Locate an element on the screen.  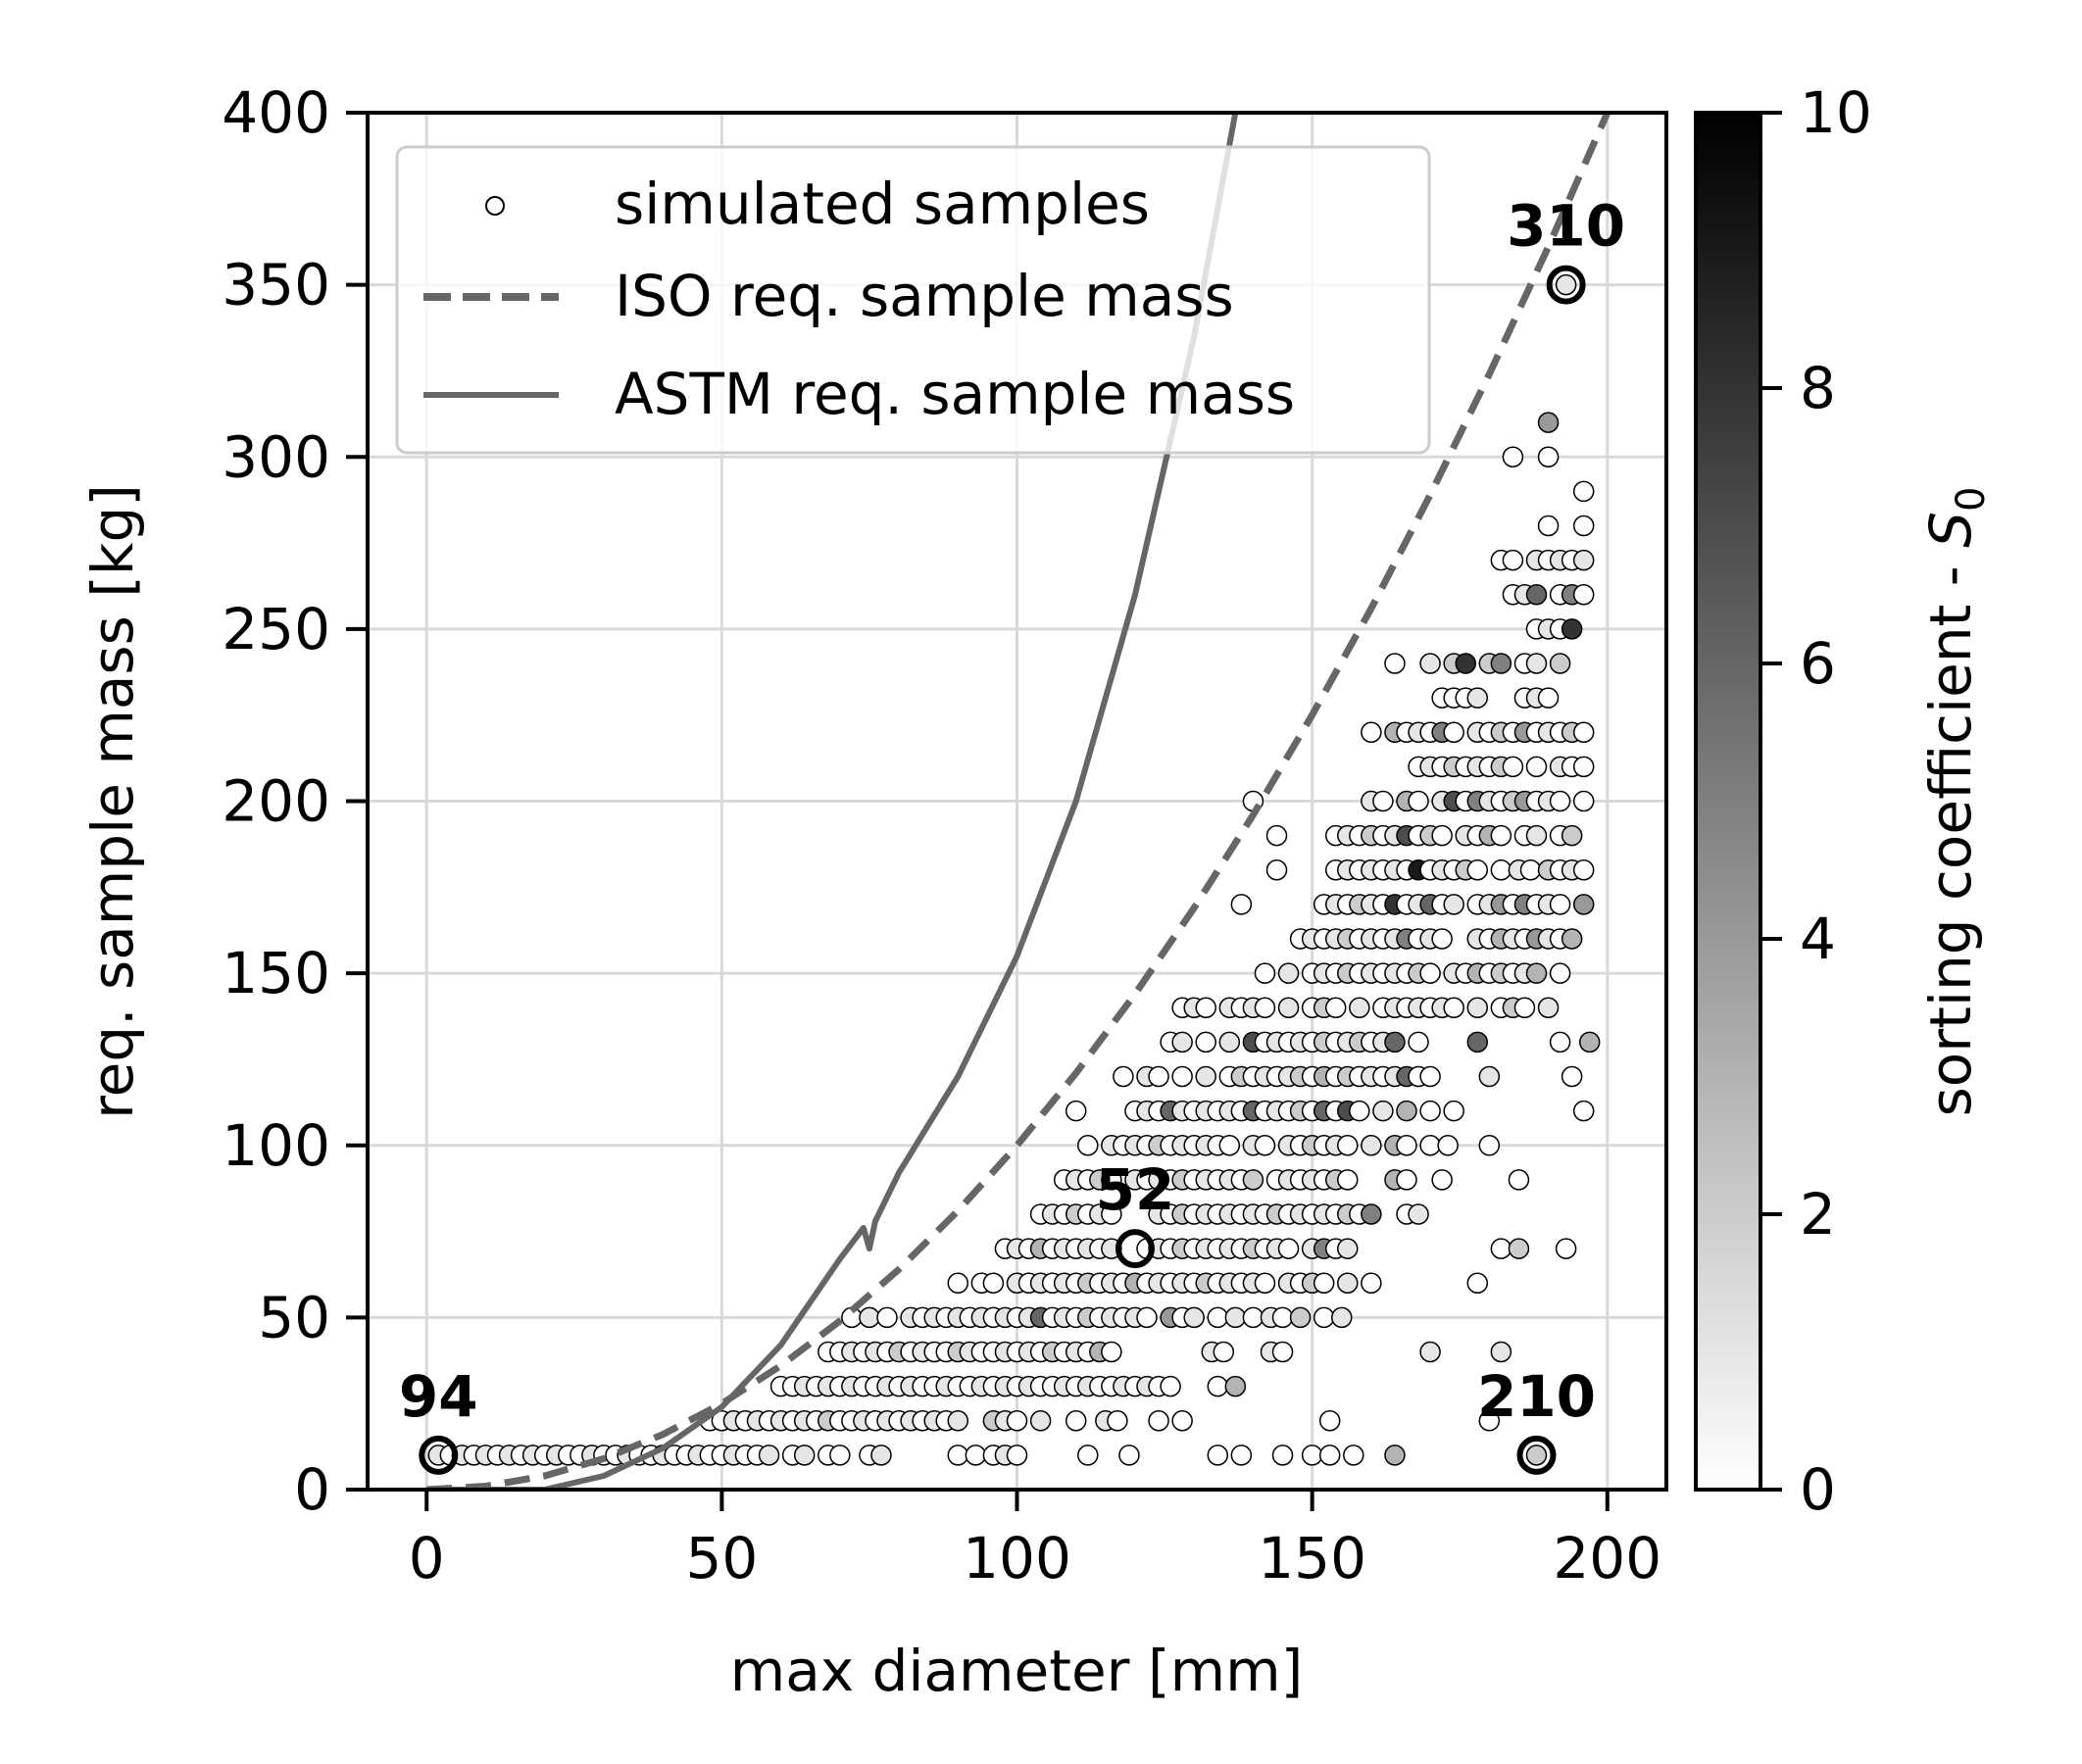
annotation-marker is located at coordinates (1135, 1249).